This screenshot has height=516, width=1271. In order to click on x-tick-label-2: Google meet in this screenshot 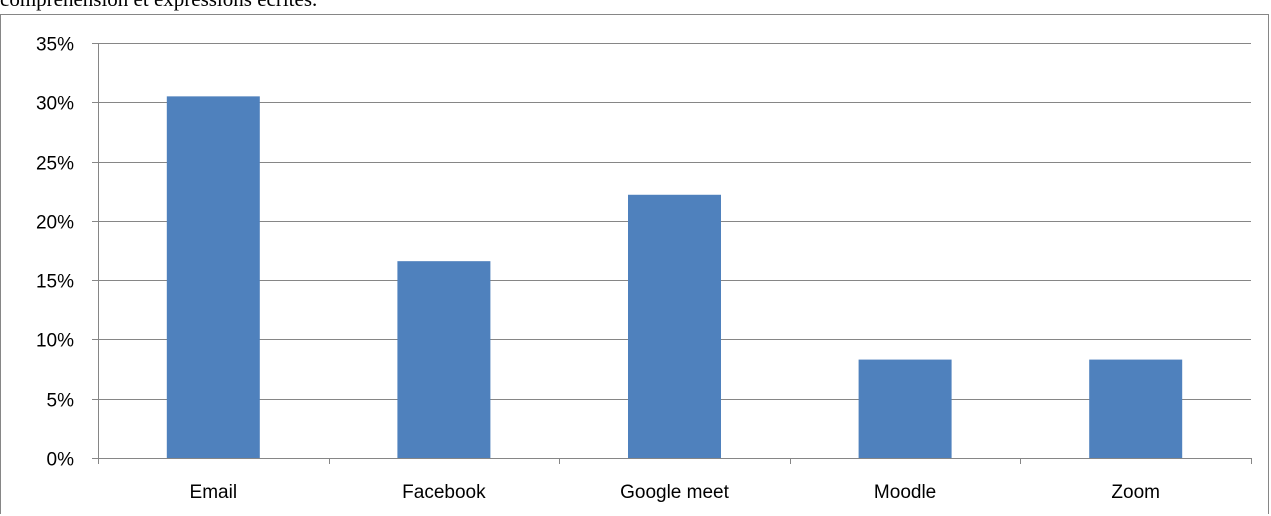, I will do `click(675, 492)`.